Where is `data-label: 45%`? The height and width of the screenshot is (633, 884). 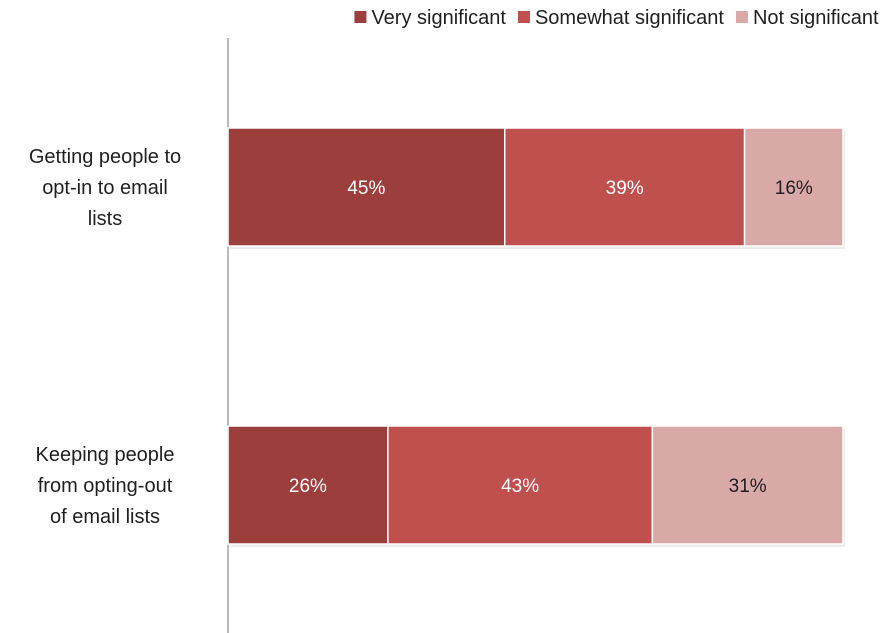
data-label: 45% is located at coordinates (366, 188).